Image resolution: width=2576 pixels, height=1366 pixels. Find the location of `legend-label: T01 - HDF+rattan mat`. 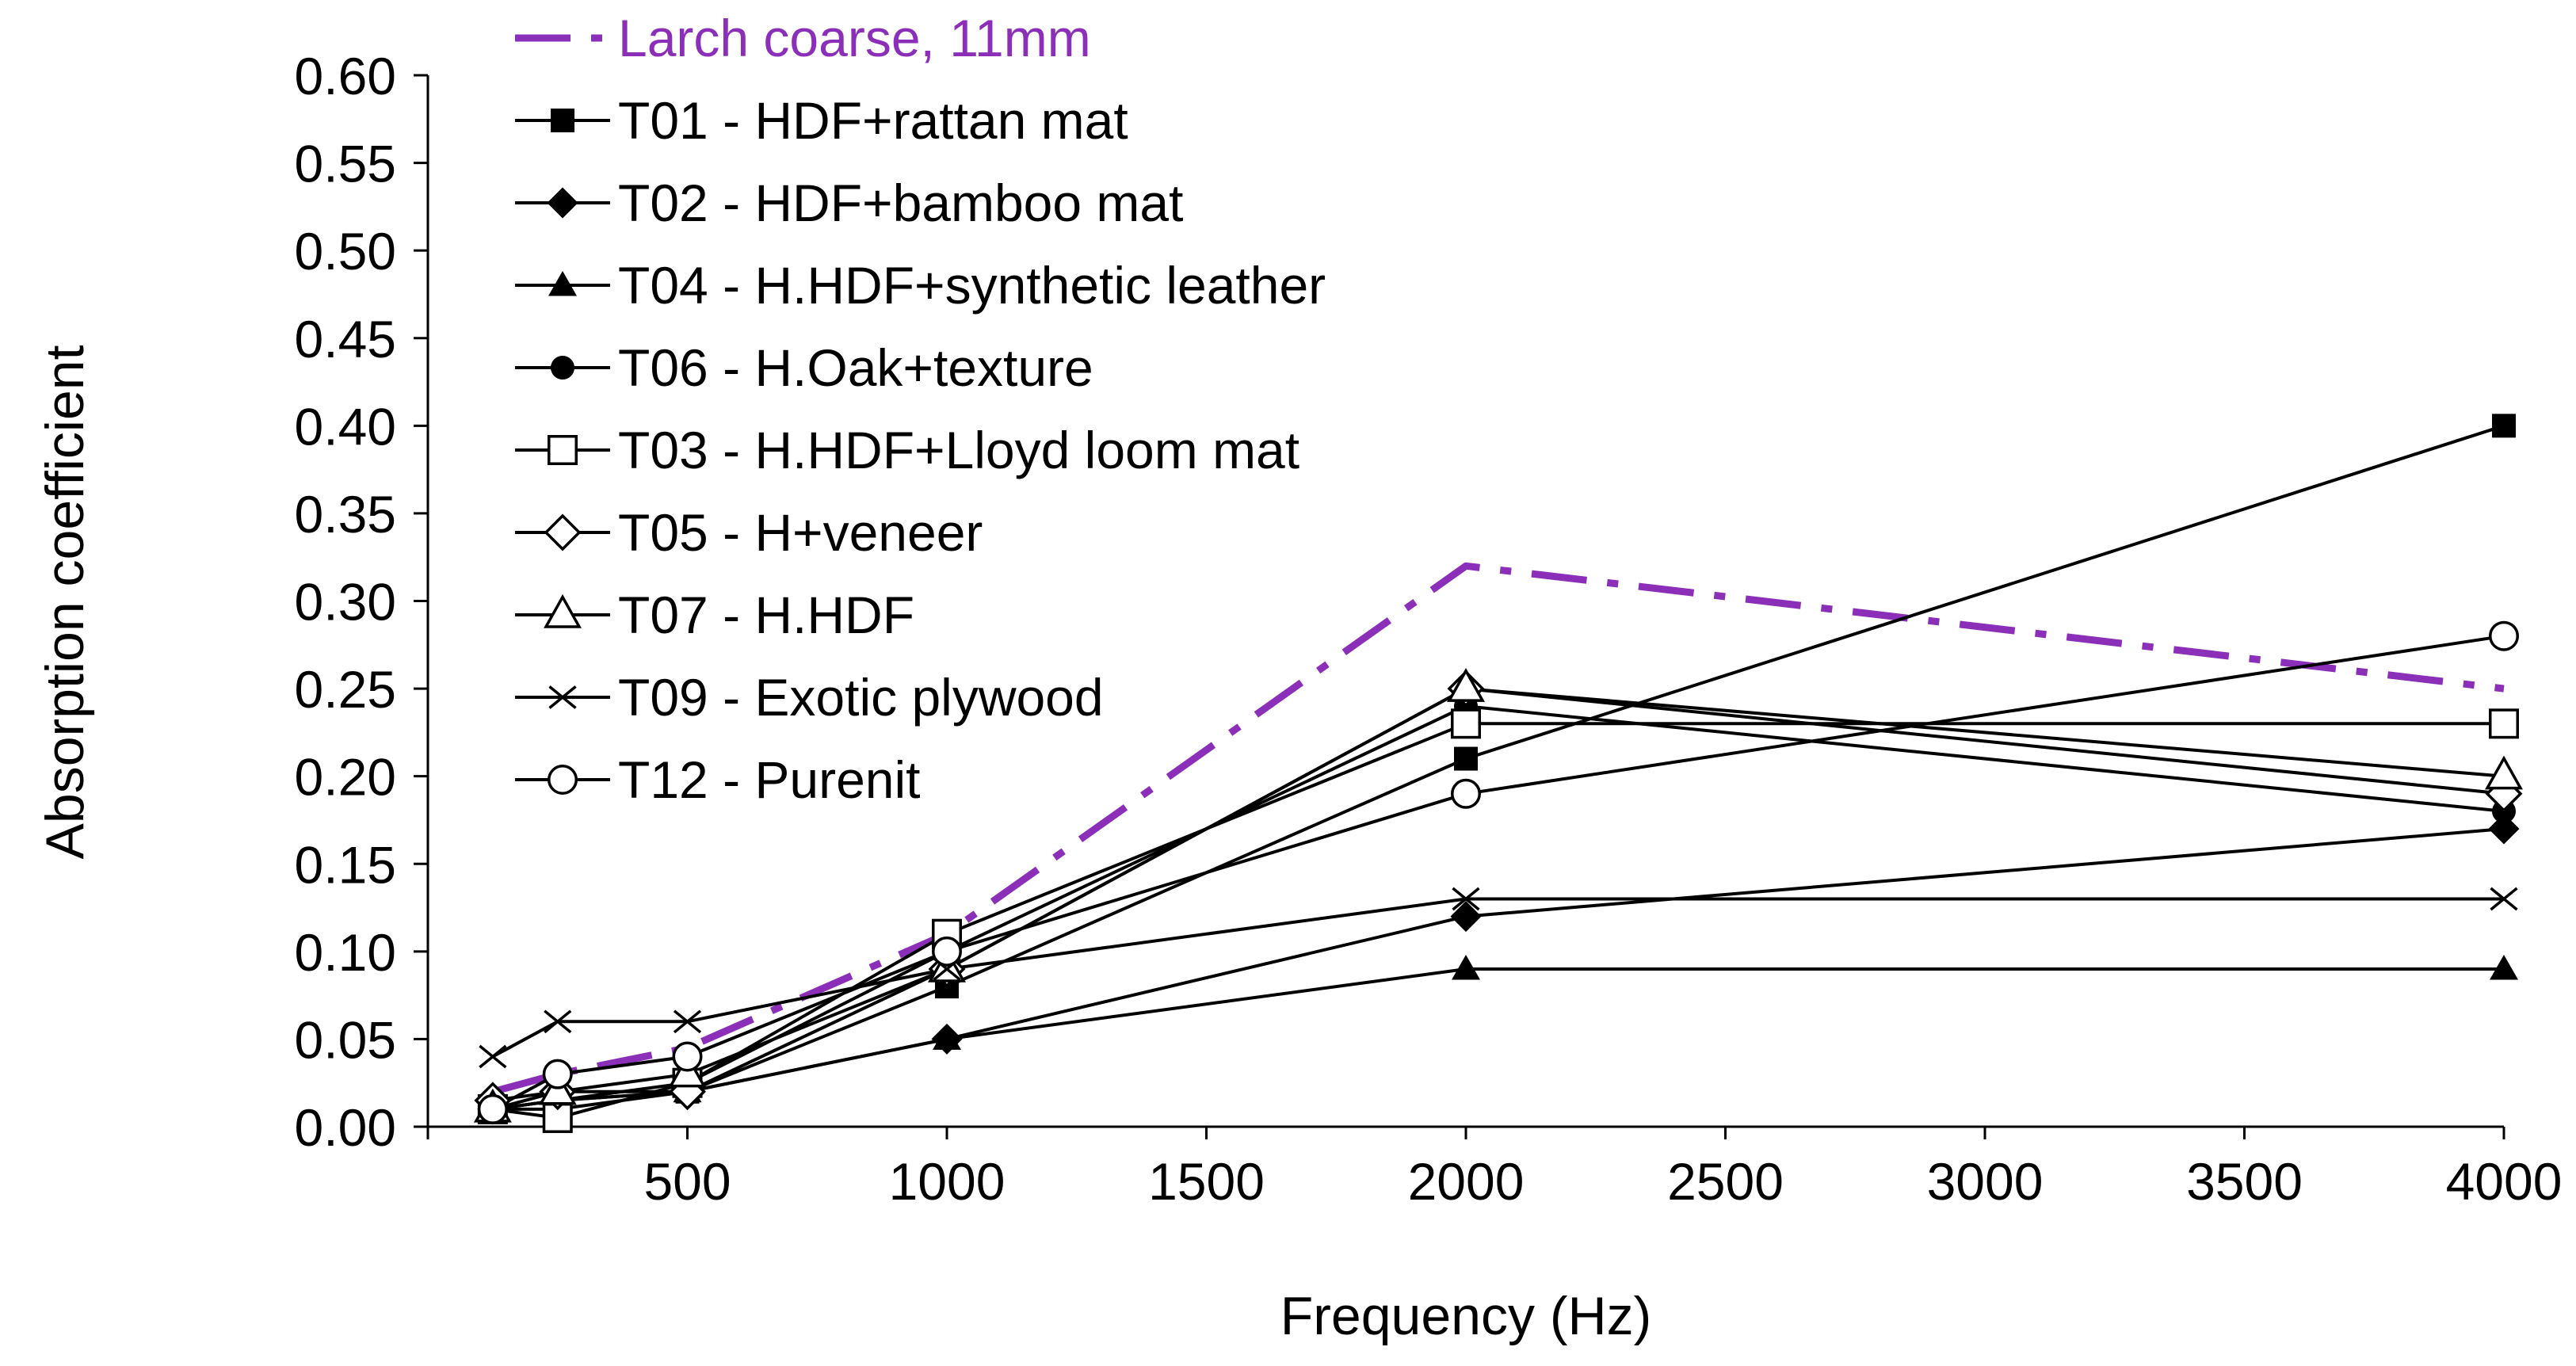

legend-label: T01 - HDF+rattan mat is located at coordinates (873, 120).